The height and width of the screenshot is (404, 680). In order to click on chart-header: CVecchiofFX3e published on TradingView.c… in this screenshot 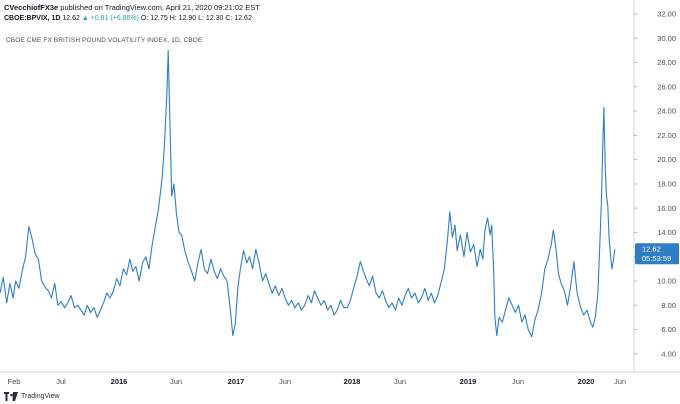, I will do `click(304, 13)`.